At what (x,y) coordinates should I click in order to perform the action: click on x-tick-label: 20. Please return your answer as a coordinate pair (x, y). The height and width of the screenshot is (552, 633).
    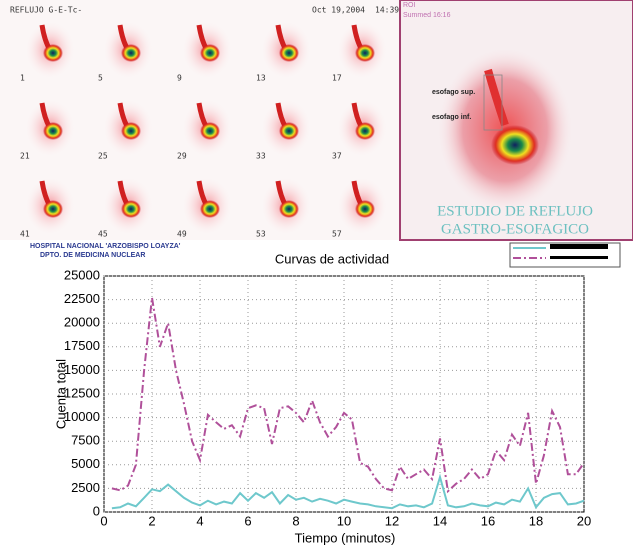
    Looking at the image, I should click on (584, 520).